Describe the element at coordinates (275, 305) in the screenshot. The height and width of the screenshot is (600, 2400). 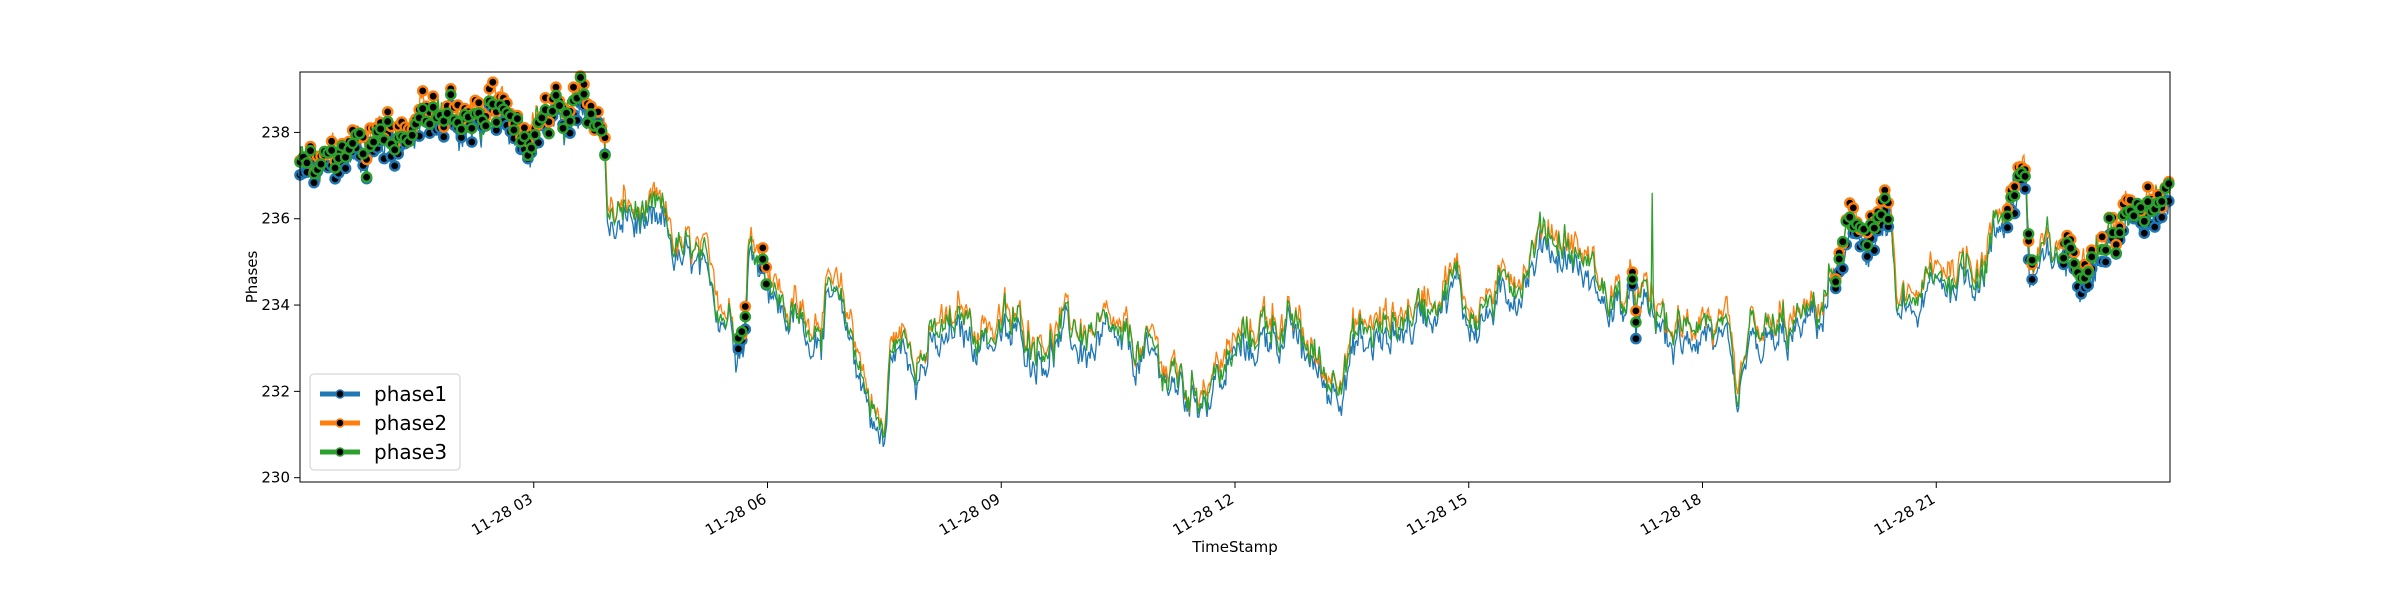
I see `y-tick-label: 234` at that location.